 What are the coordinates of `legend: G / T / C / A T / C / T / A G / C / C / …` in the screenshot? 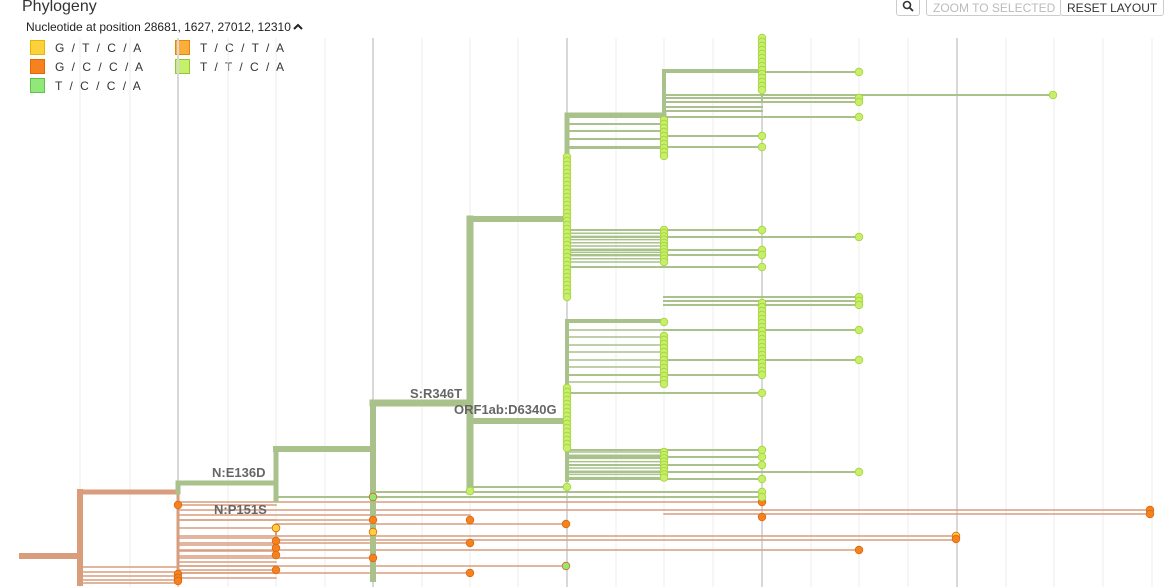 It's located at (160, 68).